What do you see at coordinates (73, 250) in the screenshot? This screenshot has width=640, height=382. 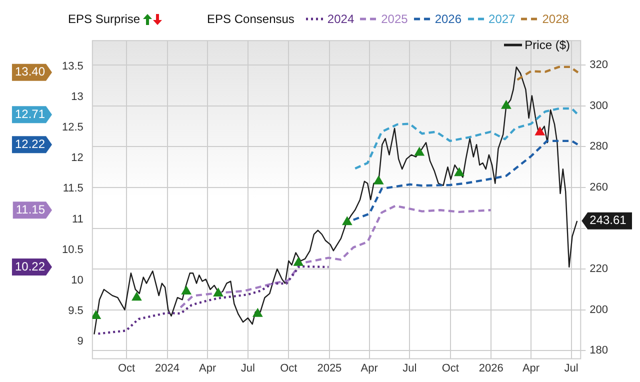 I see `y-tick-label: 10.5` at bounding box center [73, 250].